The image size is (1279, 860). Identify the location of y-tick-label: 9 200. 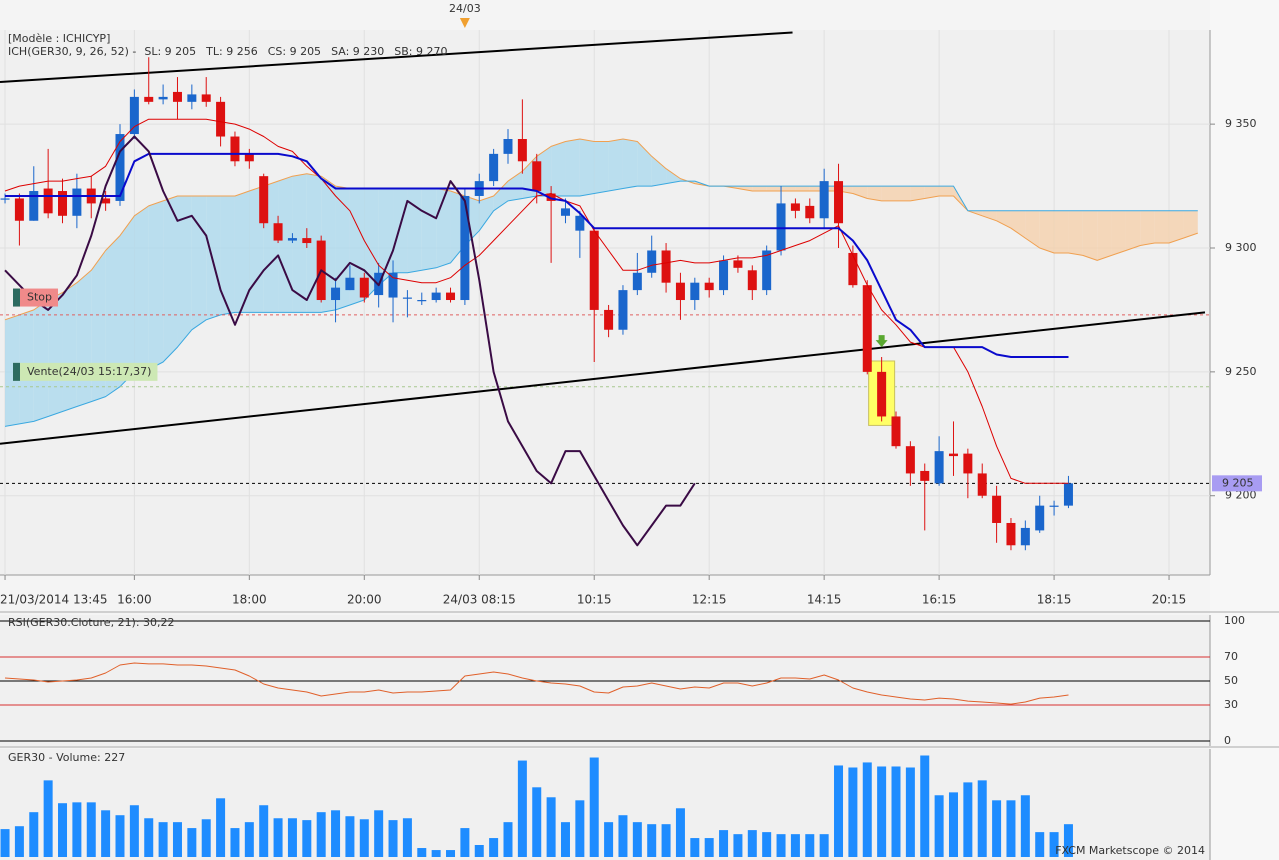
(1241, 495).